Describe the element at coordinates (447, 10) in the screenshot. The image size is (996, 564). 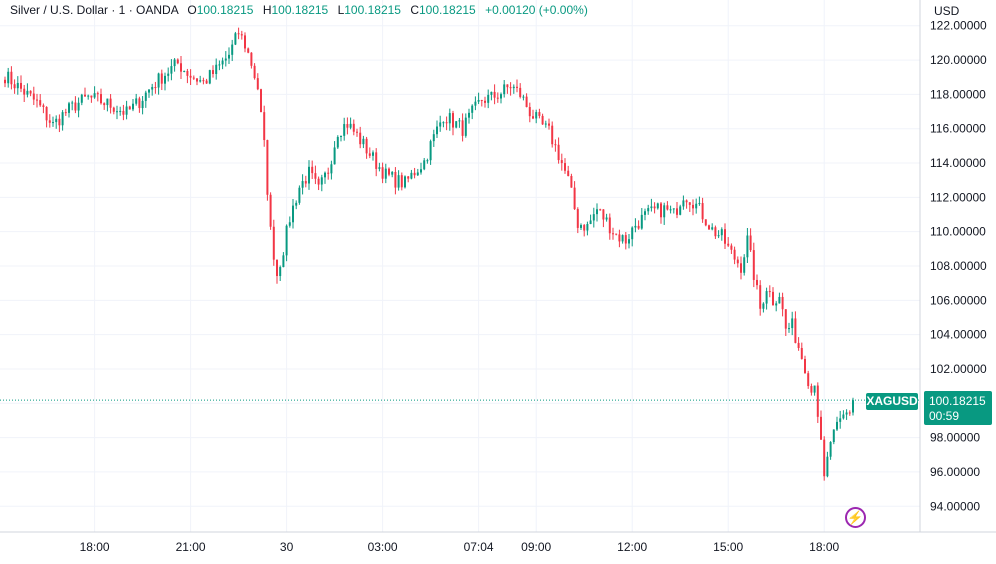
I see `close-value: 100.18215` at that location.